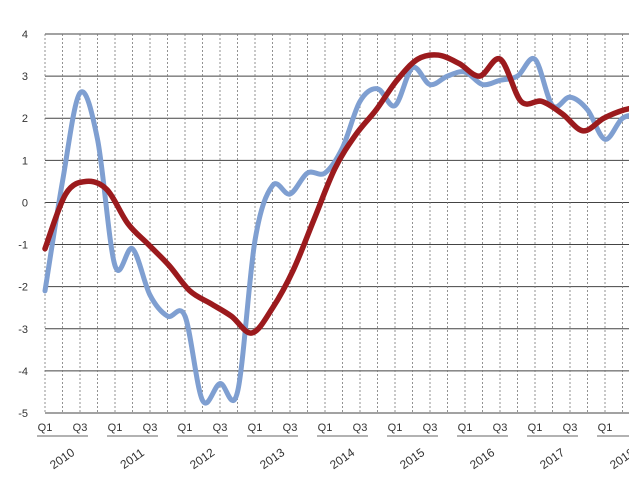 This screenshot has height=477, width=629. I want to click on year-label: 2015, so click(412, 458).